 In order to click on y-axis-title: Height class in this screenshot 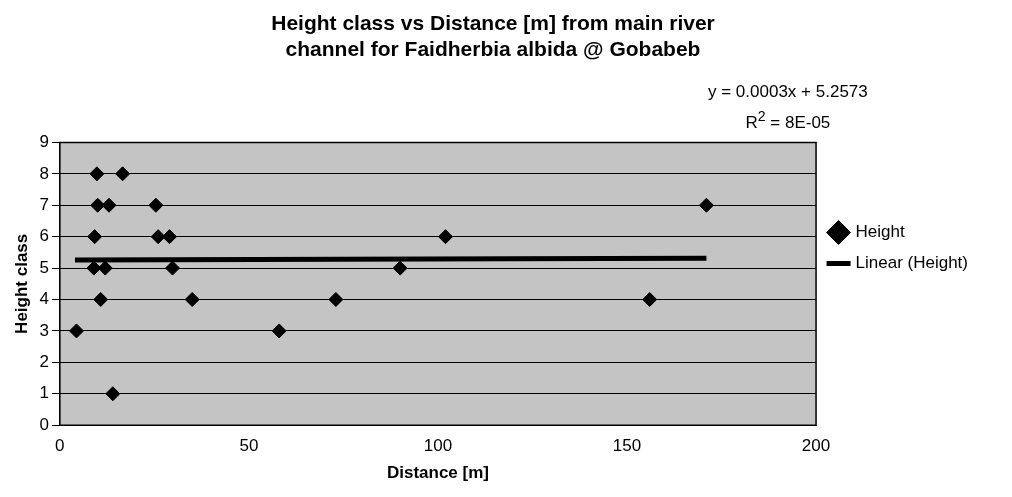, I will do `click(21, 283)`.